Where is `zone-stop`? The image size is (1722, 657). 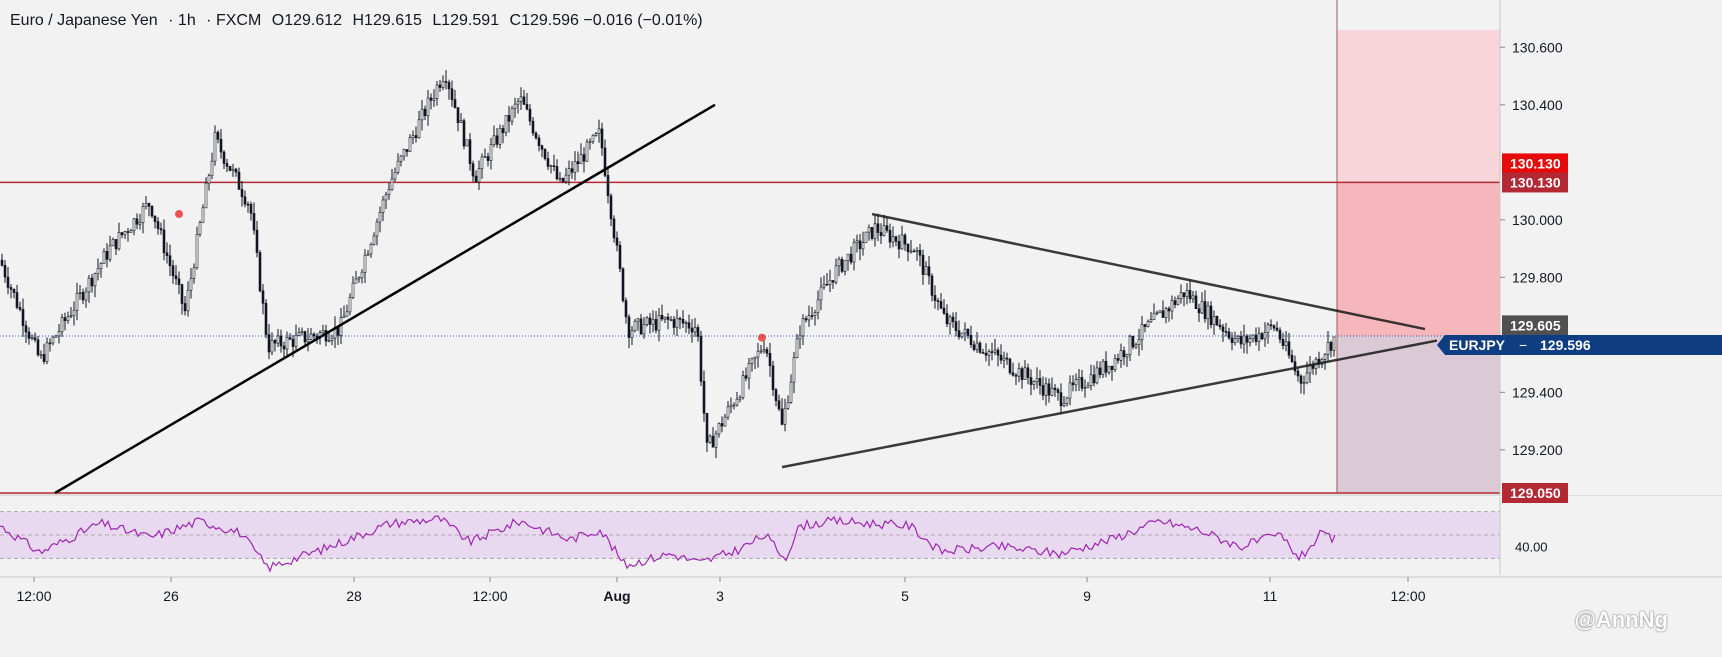 zone-stop is located at coordinates (1418, 259).